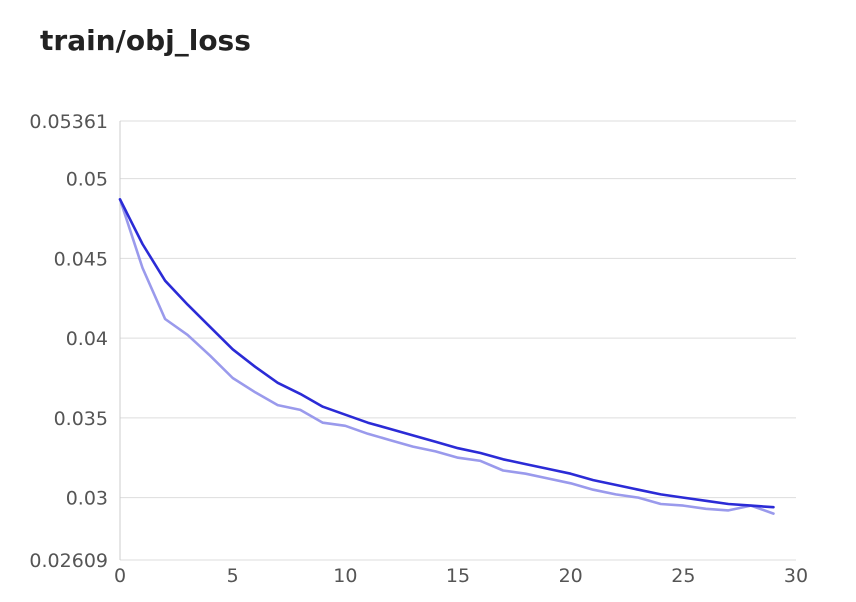  I want to click on y-tick-label: 0.045, so click(81, 259).